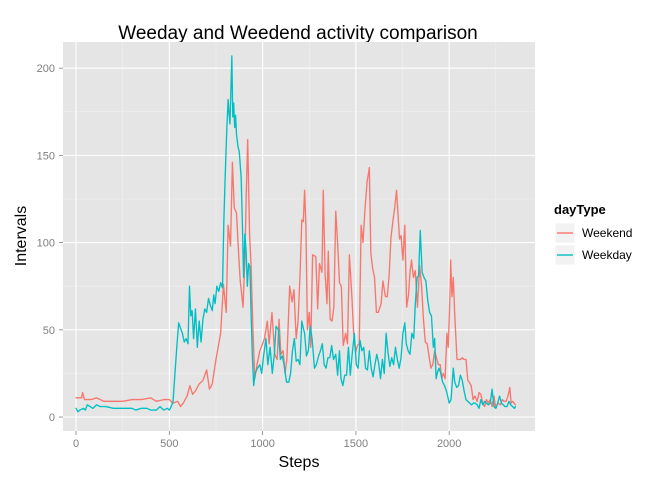 The width and height of the screenshot is (672, 480). What do you see at coordinates (21, 236) in the screenshot?
I see `y-axis-label: Intervals` at bounding box center [21, 236].